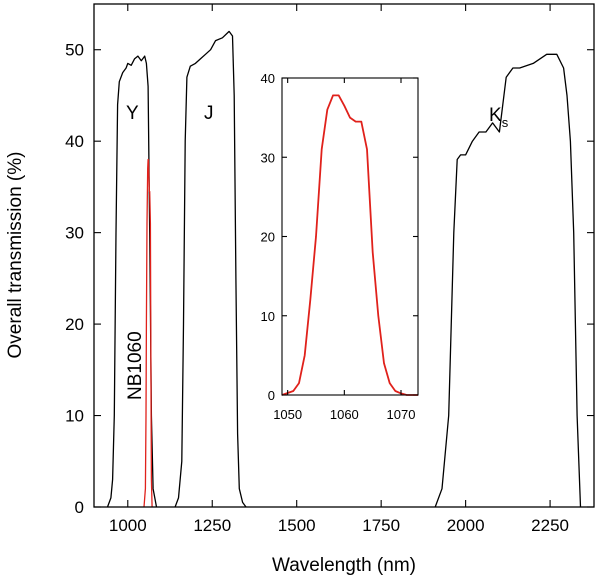 Image resolution: width=600 pixels, height=579 pixels. Describe the element at coordinates (505, 122) in the screenshot. I see `band-label-ks-sub: s` at that location.